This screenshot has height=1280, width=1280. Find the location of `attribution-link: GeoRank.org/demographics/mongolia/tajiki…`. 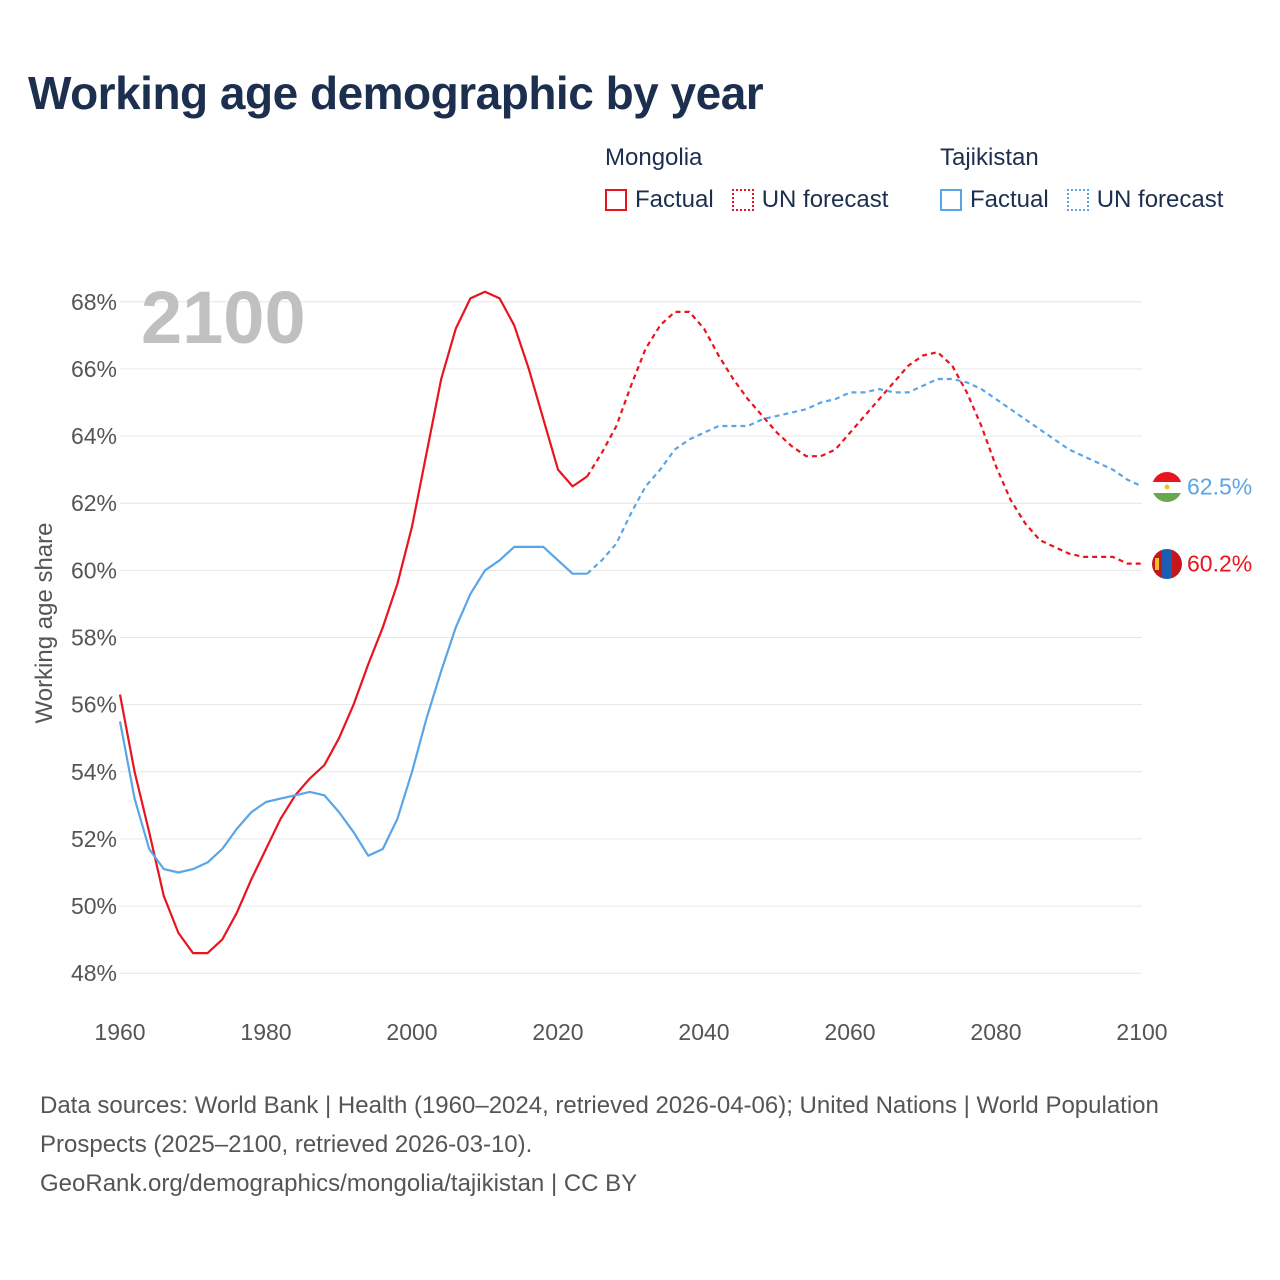

attribution-link: GeoRank.org/demographics/mongolia/tajiki… is located at coordinates (339, 1183).